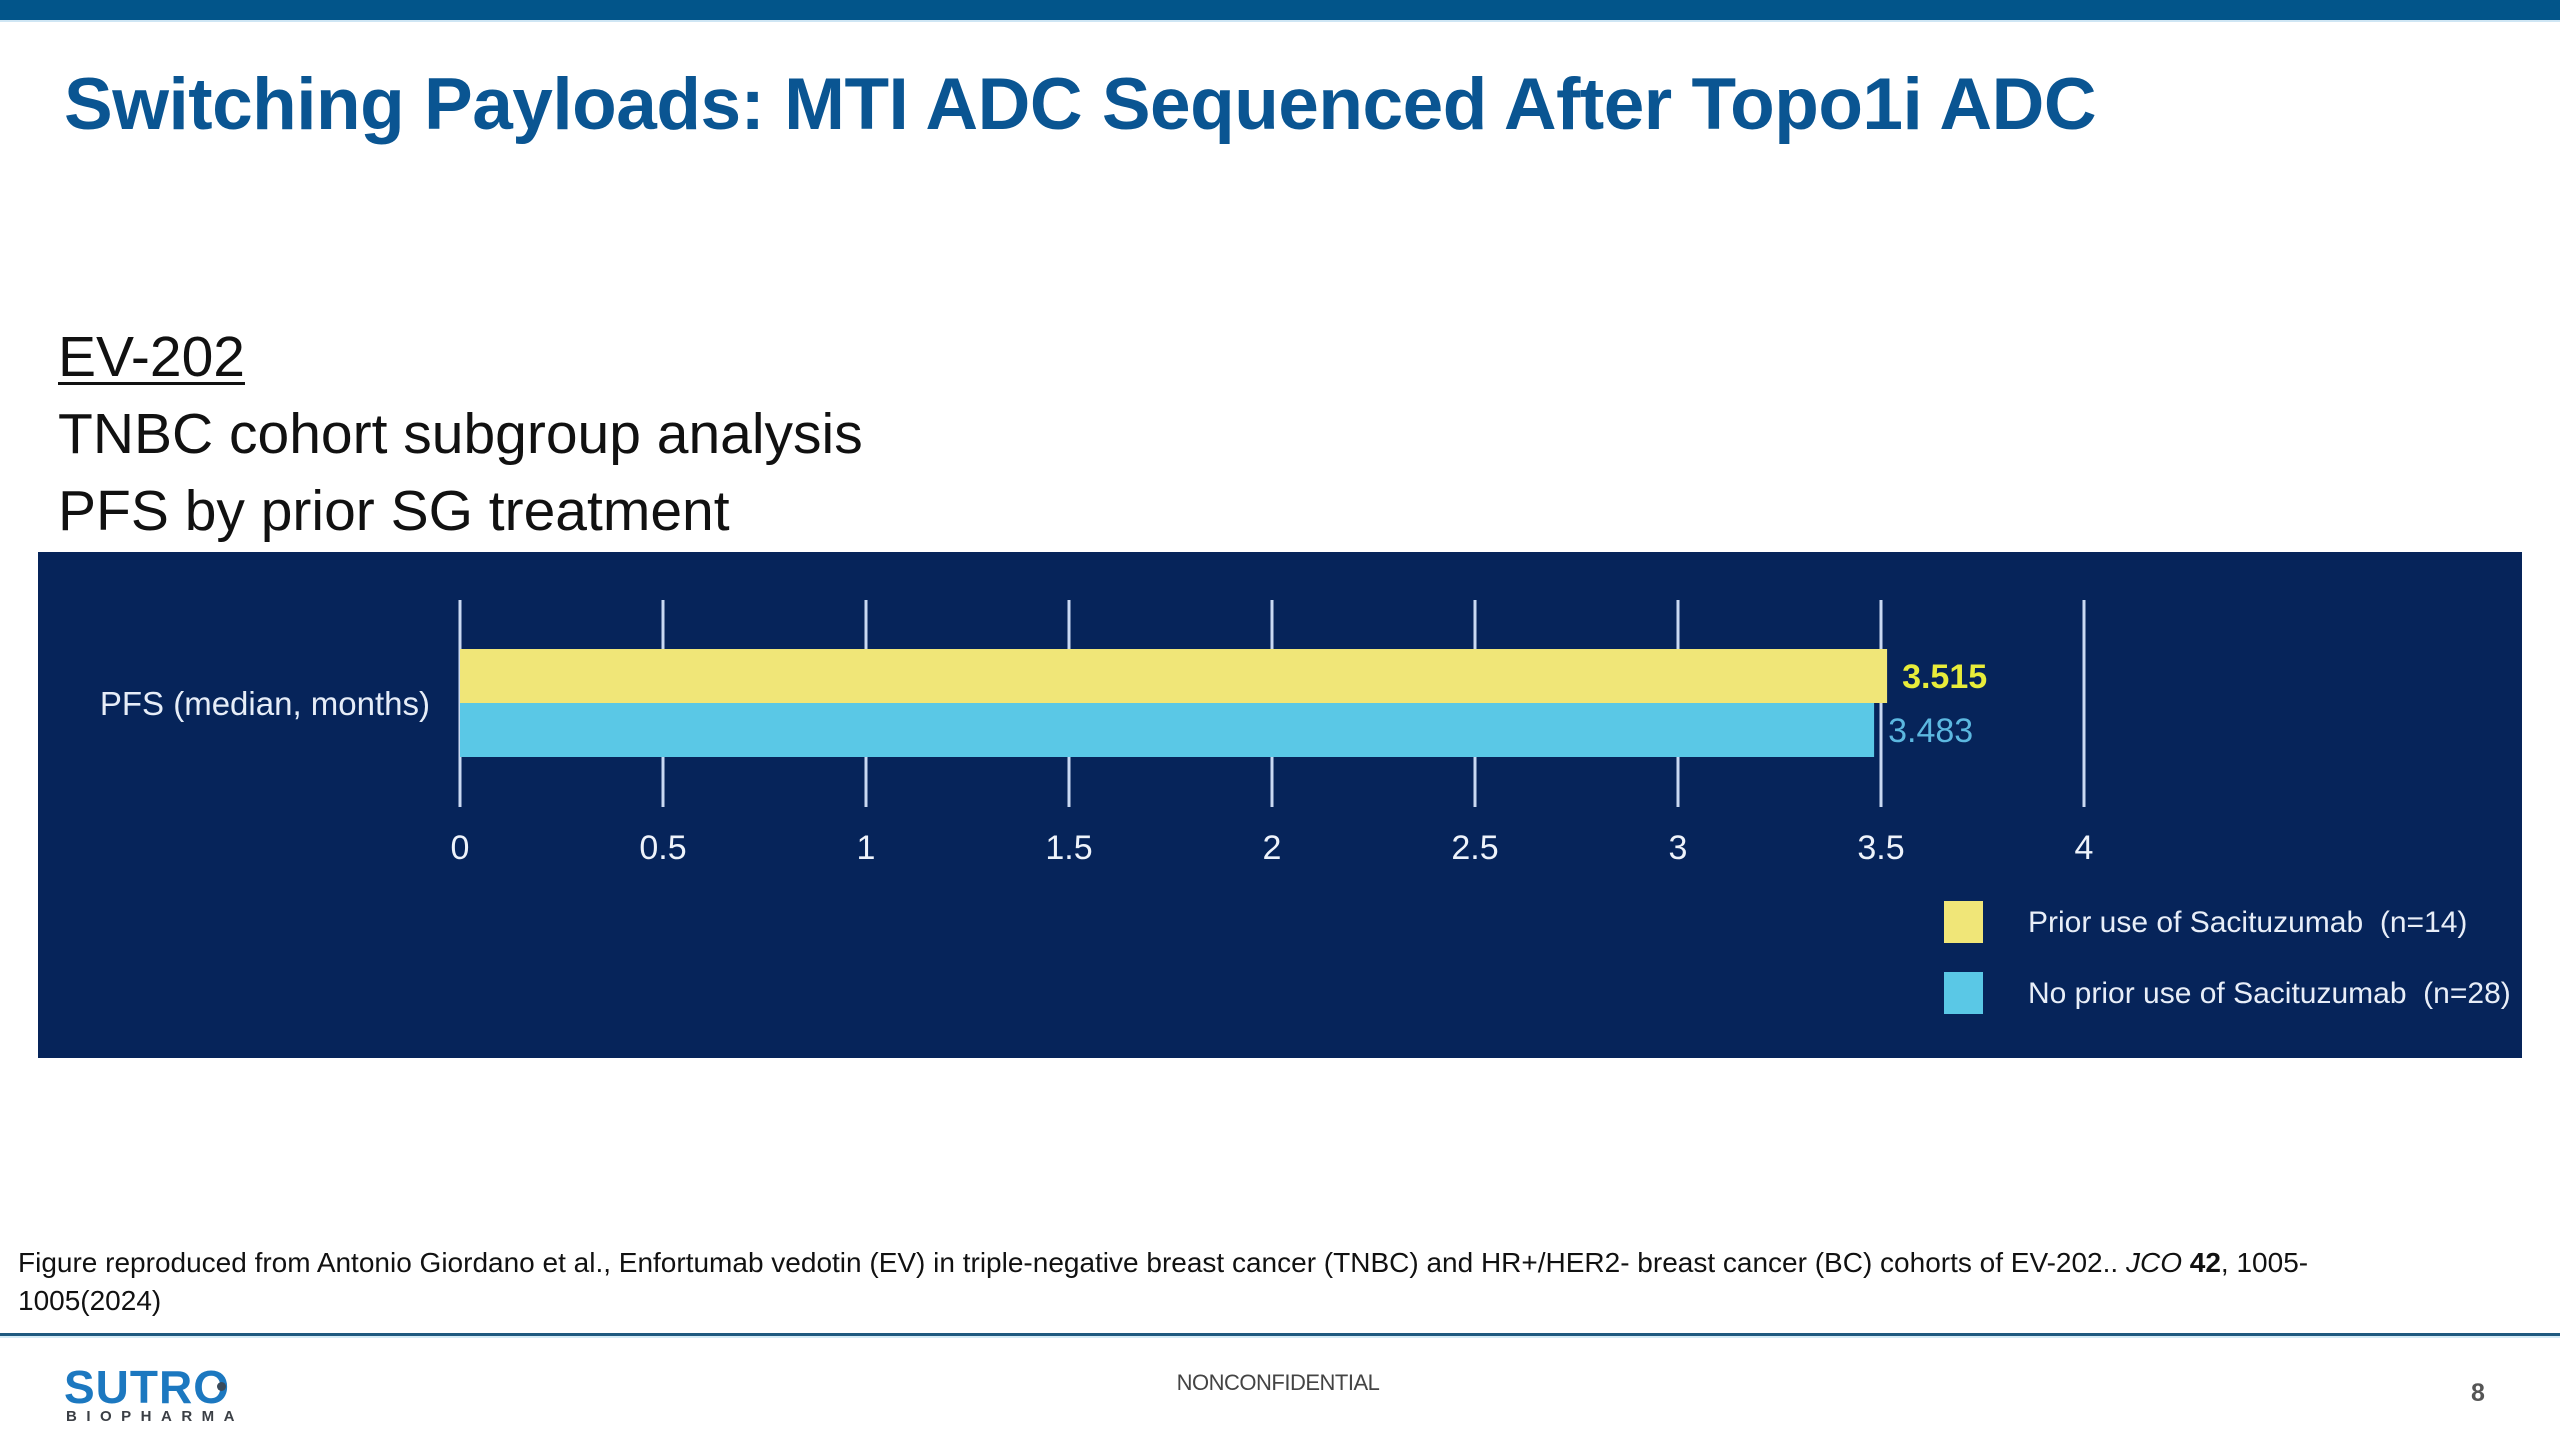 The image size is (2560, 1440). Describe the element at coordinates (2153, 1262) in the screenshot. I see `footnote-journal: JCO` at that location.